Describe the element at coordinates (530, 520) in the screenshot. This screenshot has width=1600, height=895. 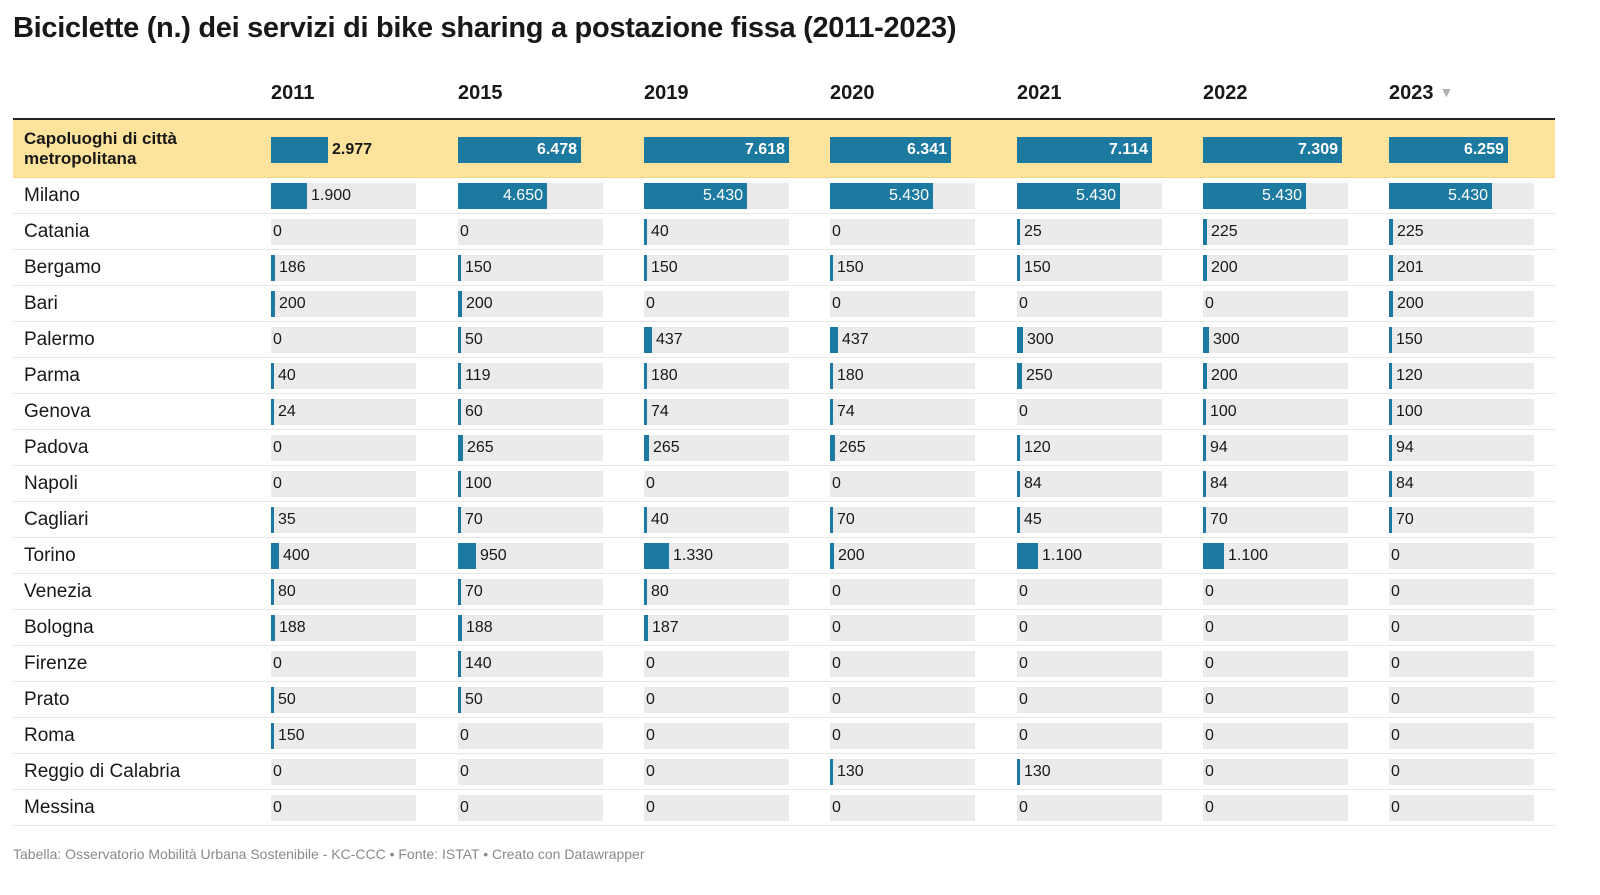
I see `bar-cell: 70` at that location.